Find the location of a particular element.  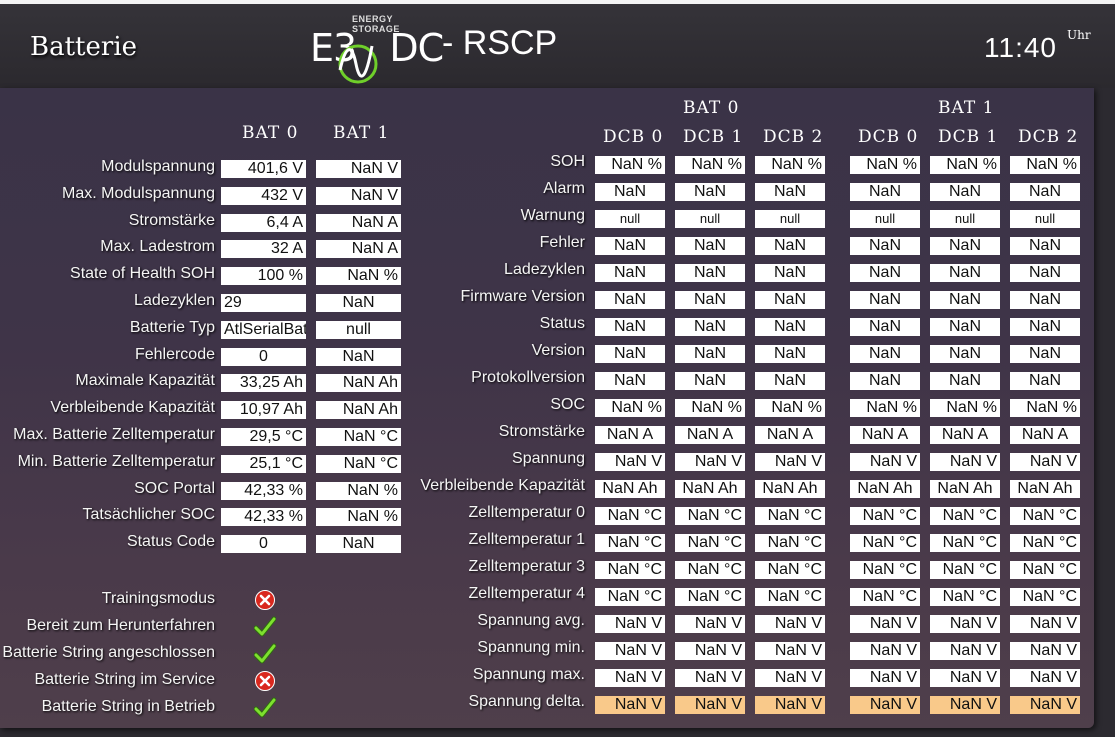

column-header-bat0: BAT 0 is located at coordinates (270, 133).